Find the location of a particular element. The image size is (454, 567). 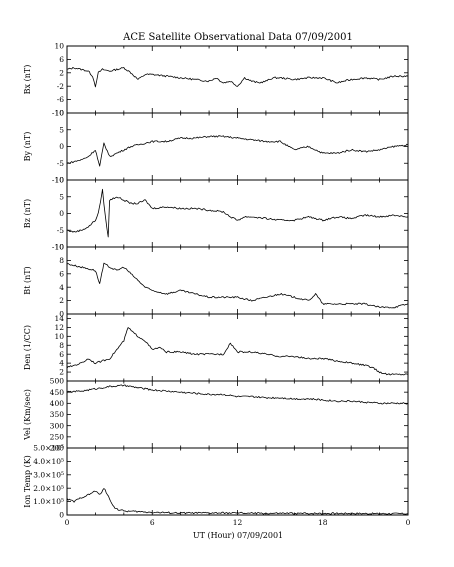

panel-bx: 10 6 2 -2 -6 -10 Bx (nT) is located at coordinates (216, 80).